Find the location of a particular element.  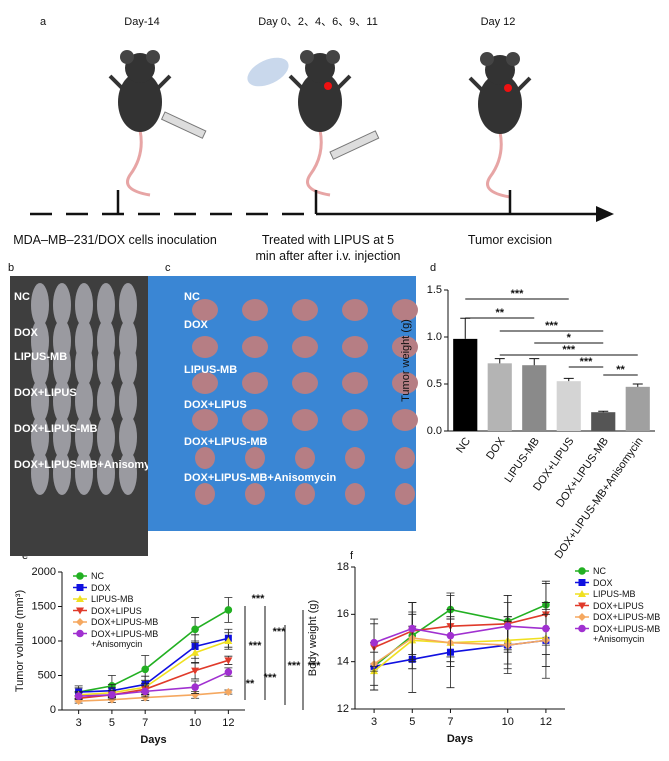

panel-label: a is located at coordinates (43, 22).